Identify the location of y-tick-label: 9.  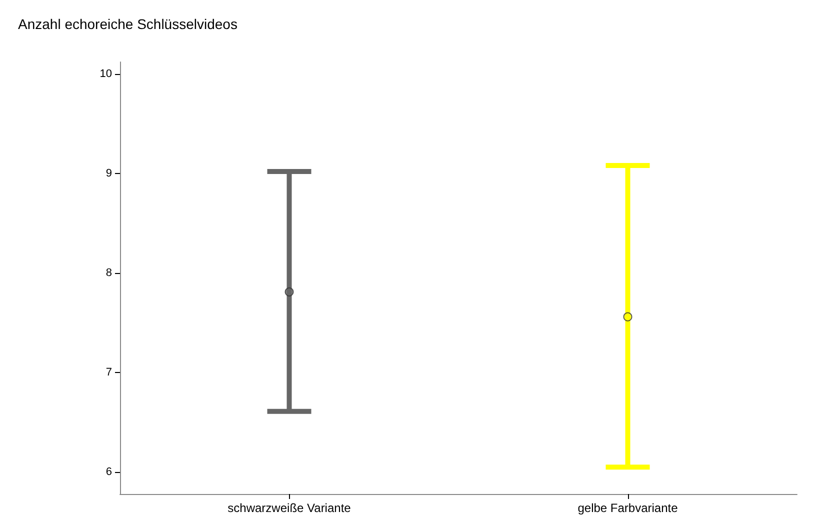
(109, 173).